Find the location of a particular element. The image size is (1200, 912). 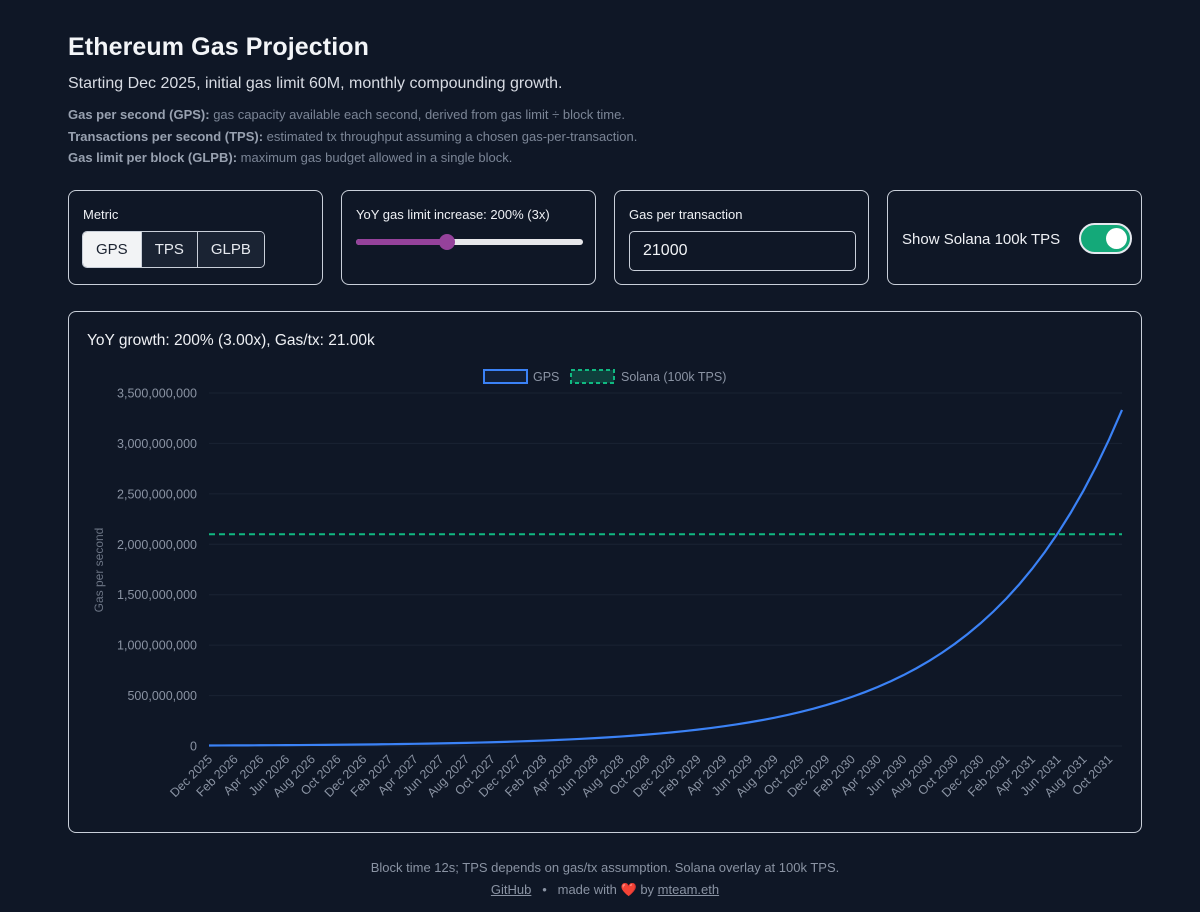

metric-selector: GPS TPS GLPB is located at coordinates (173, 249).